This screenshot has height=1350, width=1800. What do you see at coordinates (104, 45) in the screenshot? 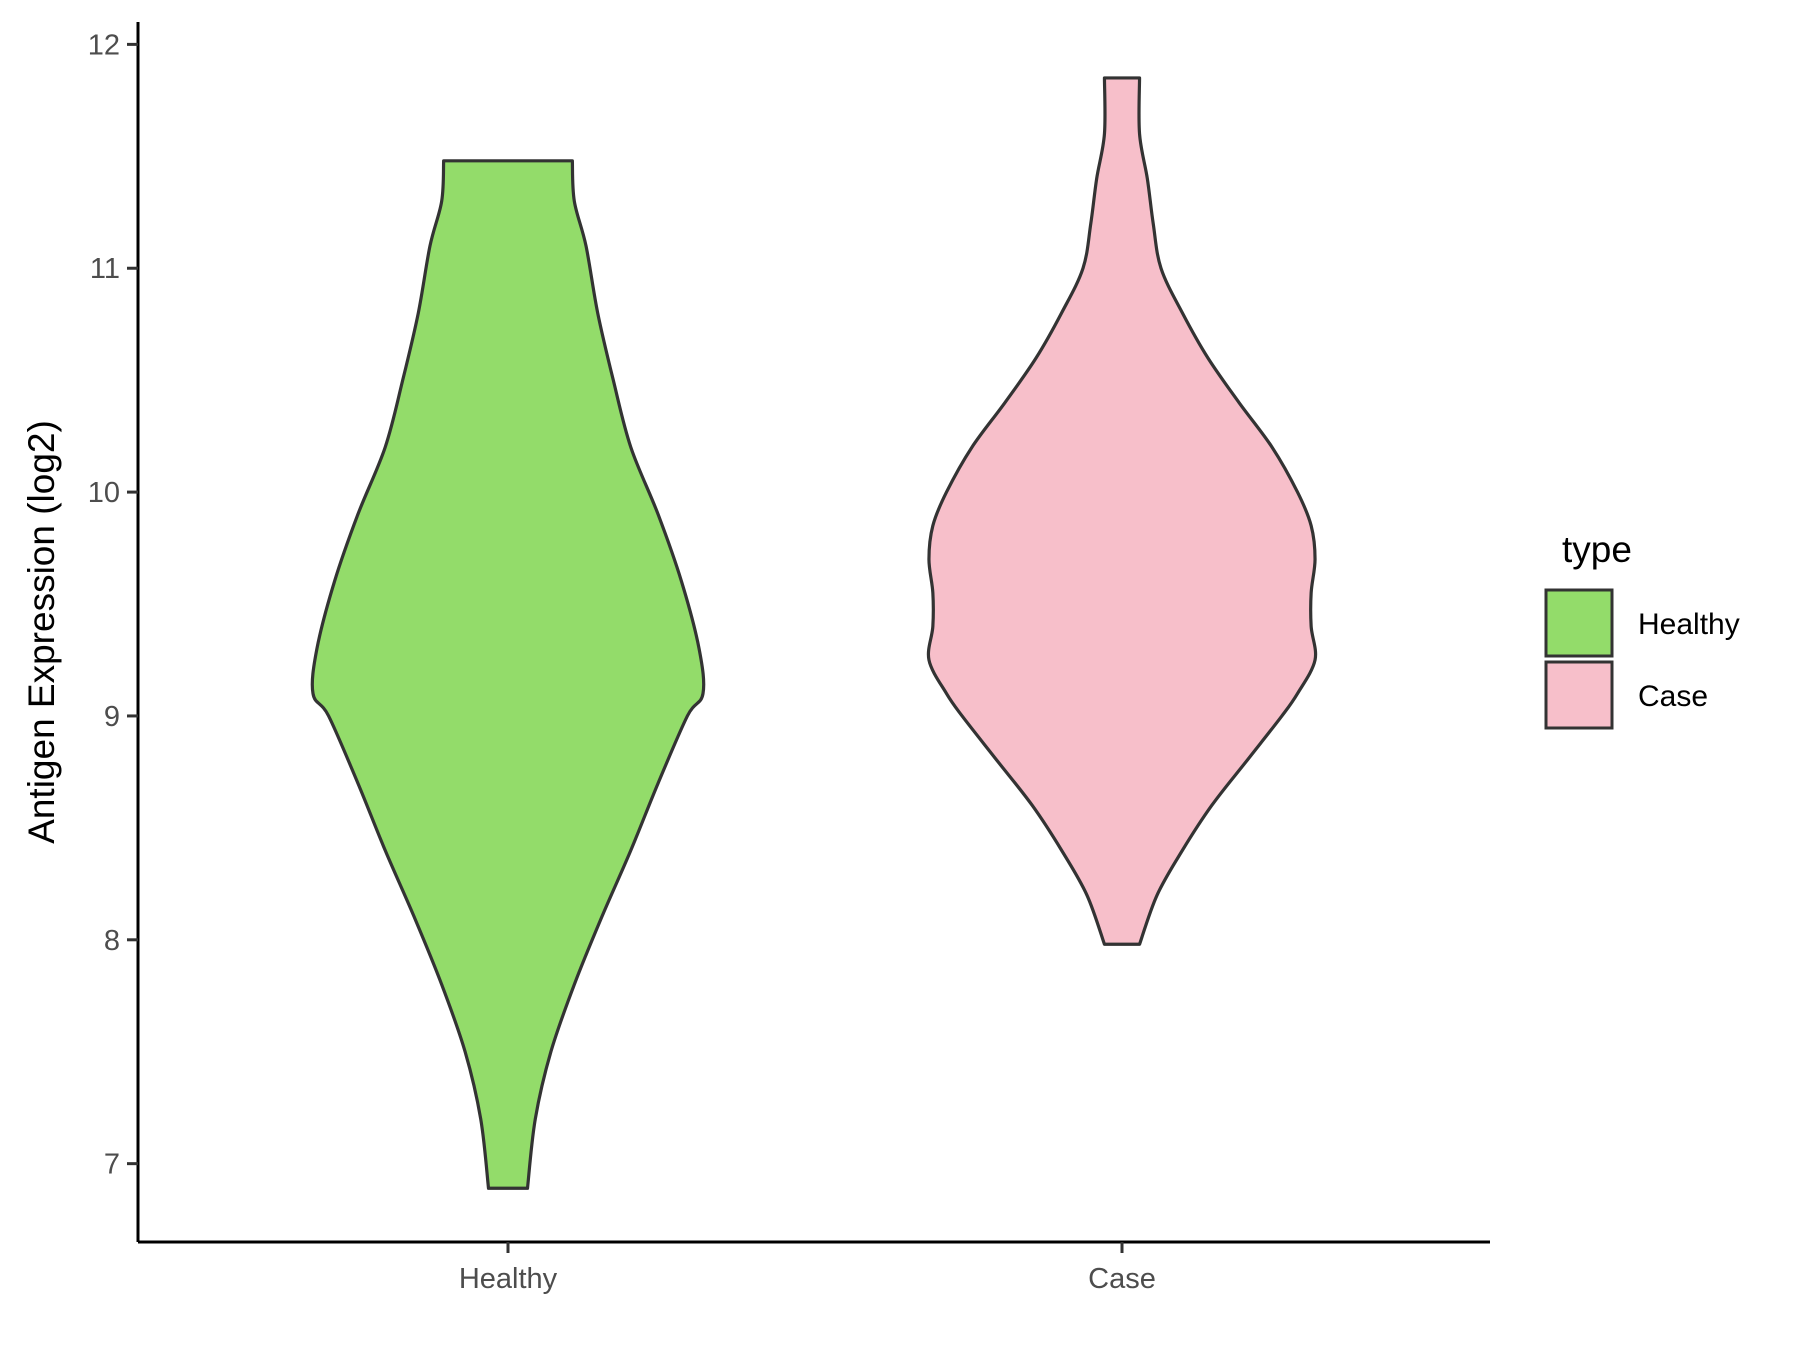
I see `y-tick-label: 12` at bounding box center [104, 45].